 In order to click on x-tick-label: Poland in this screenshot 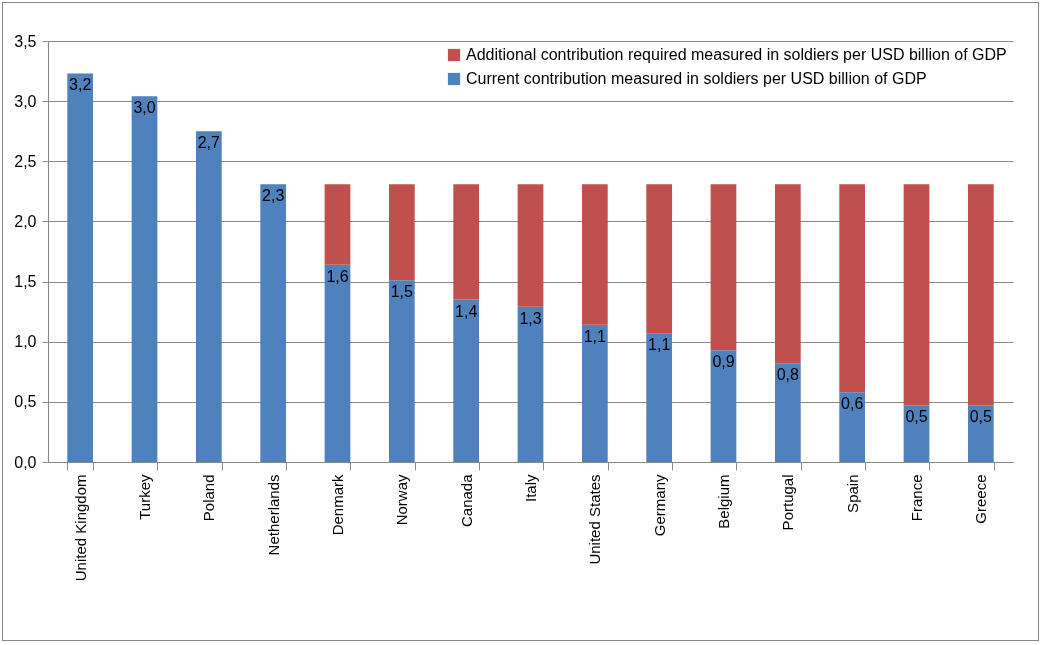, I will do `click(209, 498)`.